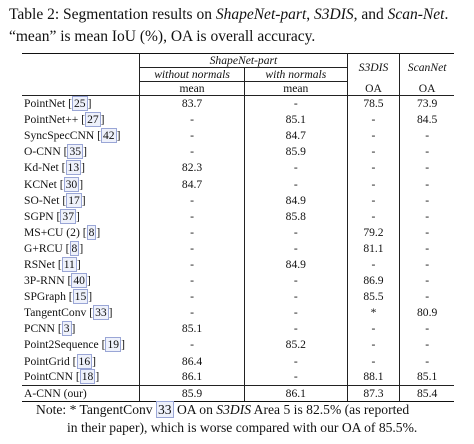 This screenshot has width=474, height=444. What do you see at coordinates (334, 14) in the screenshot?
I see `caption-dataset-s3dis: S3DIS` at bounding box center [334, 14].